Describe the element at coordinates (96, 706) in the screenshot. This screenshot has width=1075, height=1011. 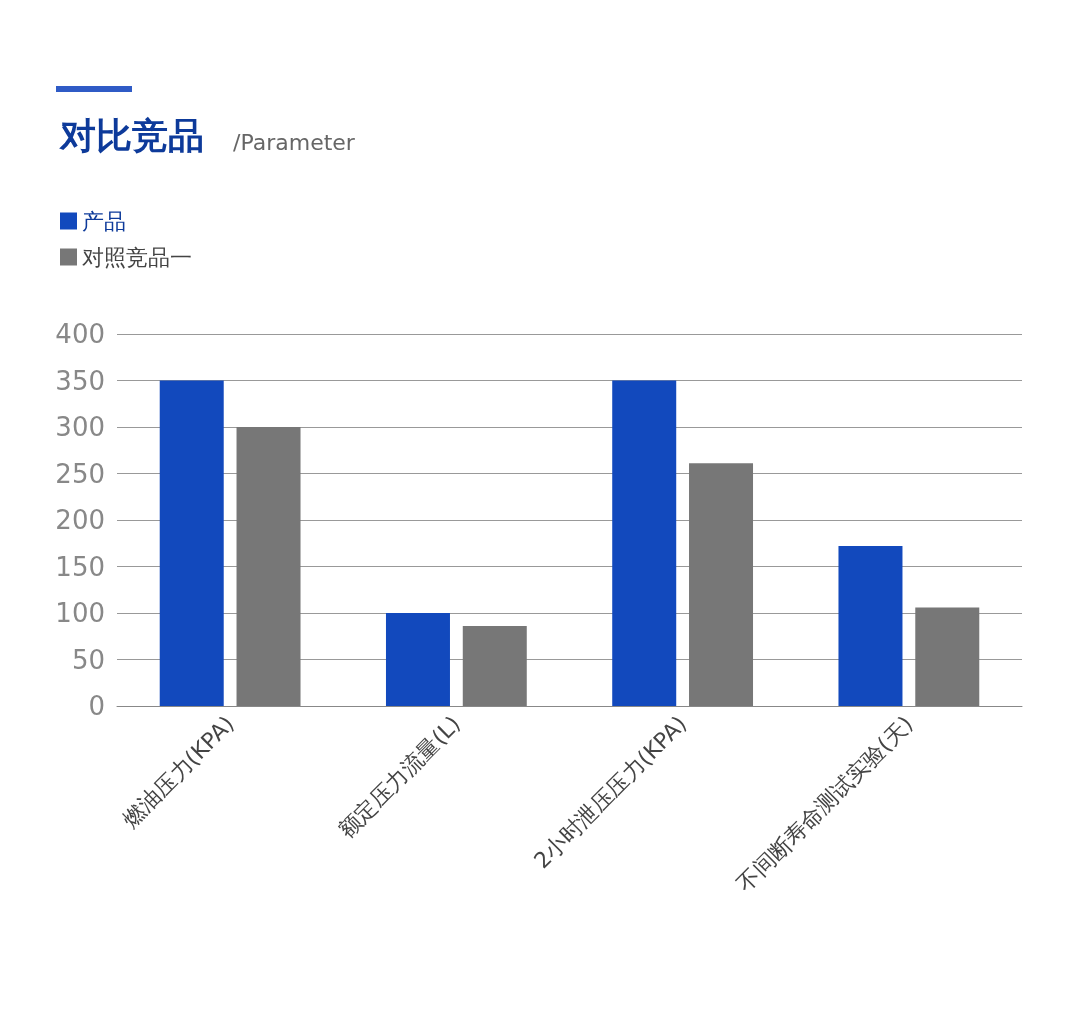
I see `y-tick-label: 0` at that location.